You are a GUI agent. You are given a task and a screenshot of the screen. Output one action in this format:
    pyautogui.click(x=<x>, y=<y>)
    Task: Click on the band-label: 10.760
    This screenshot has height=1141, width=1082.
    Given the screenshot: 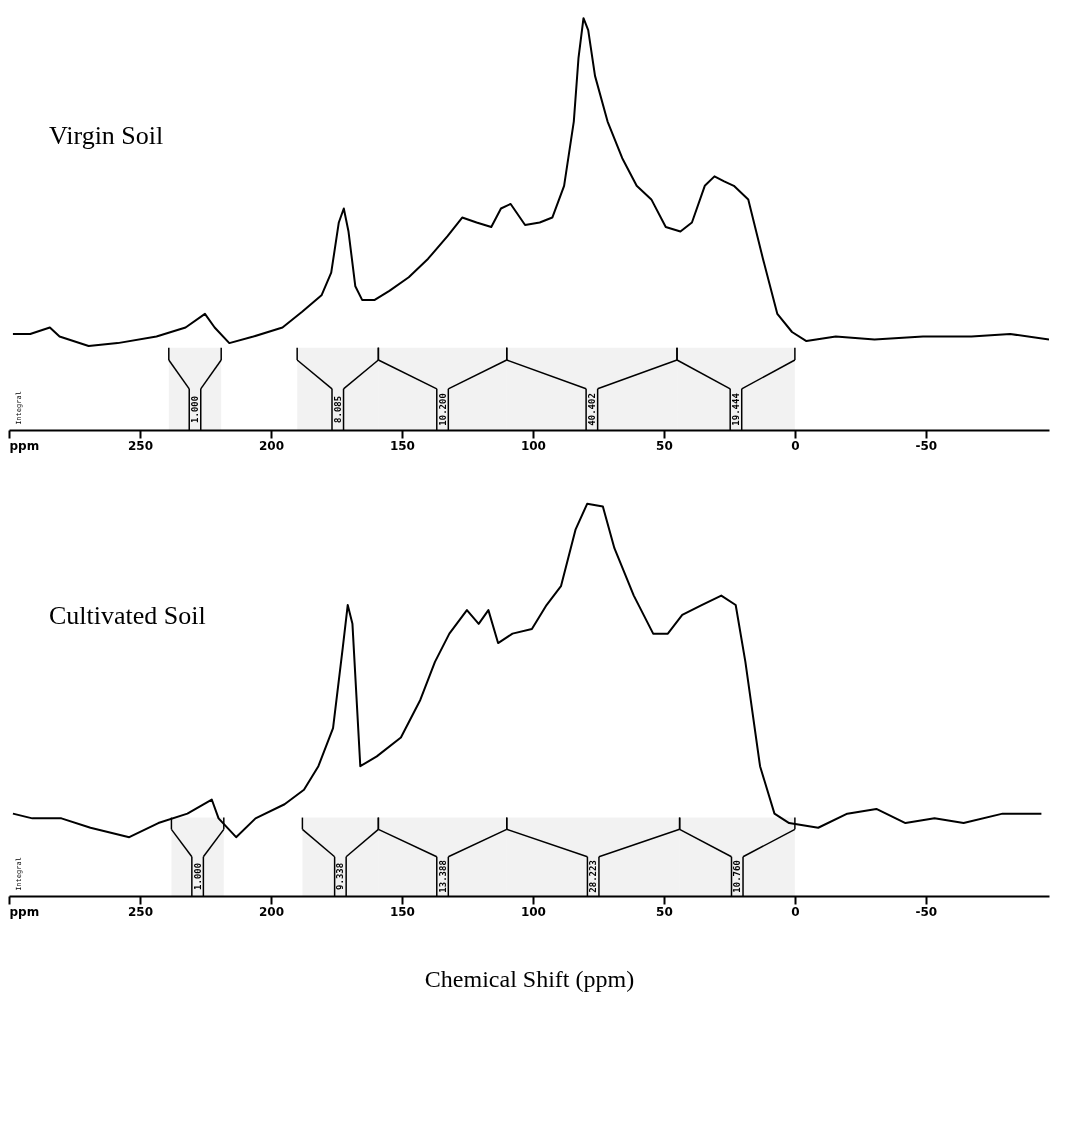 What is the action you would take?
    pyautogui.click(x=737, y=876)
    